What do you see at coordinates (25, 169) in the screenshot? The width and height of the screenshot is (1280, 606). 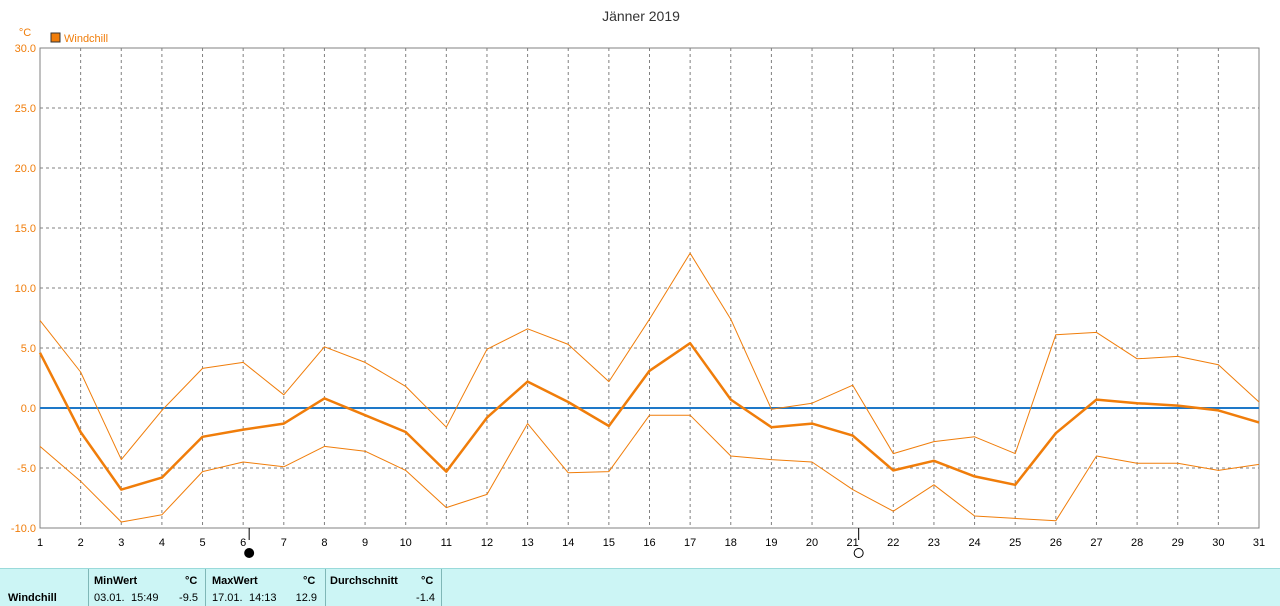 I see `y-tick-label: 20.0` at bounding box center [25, 169].